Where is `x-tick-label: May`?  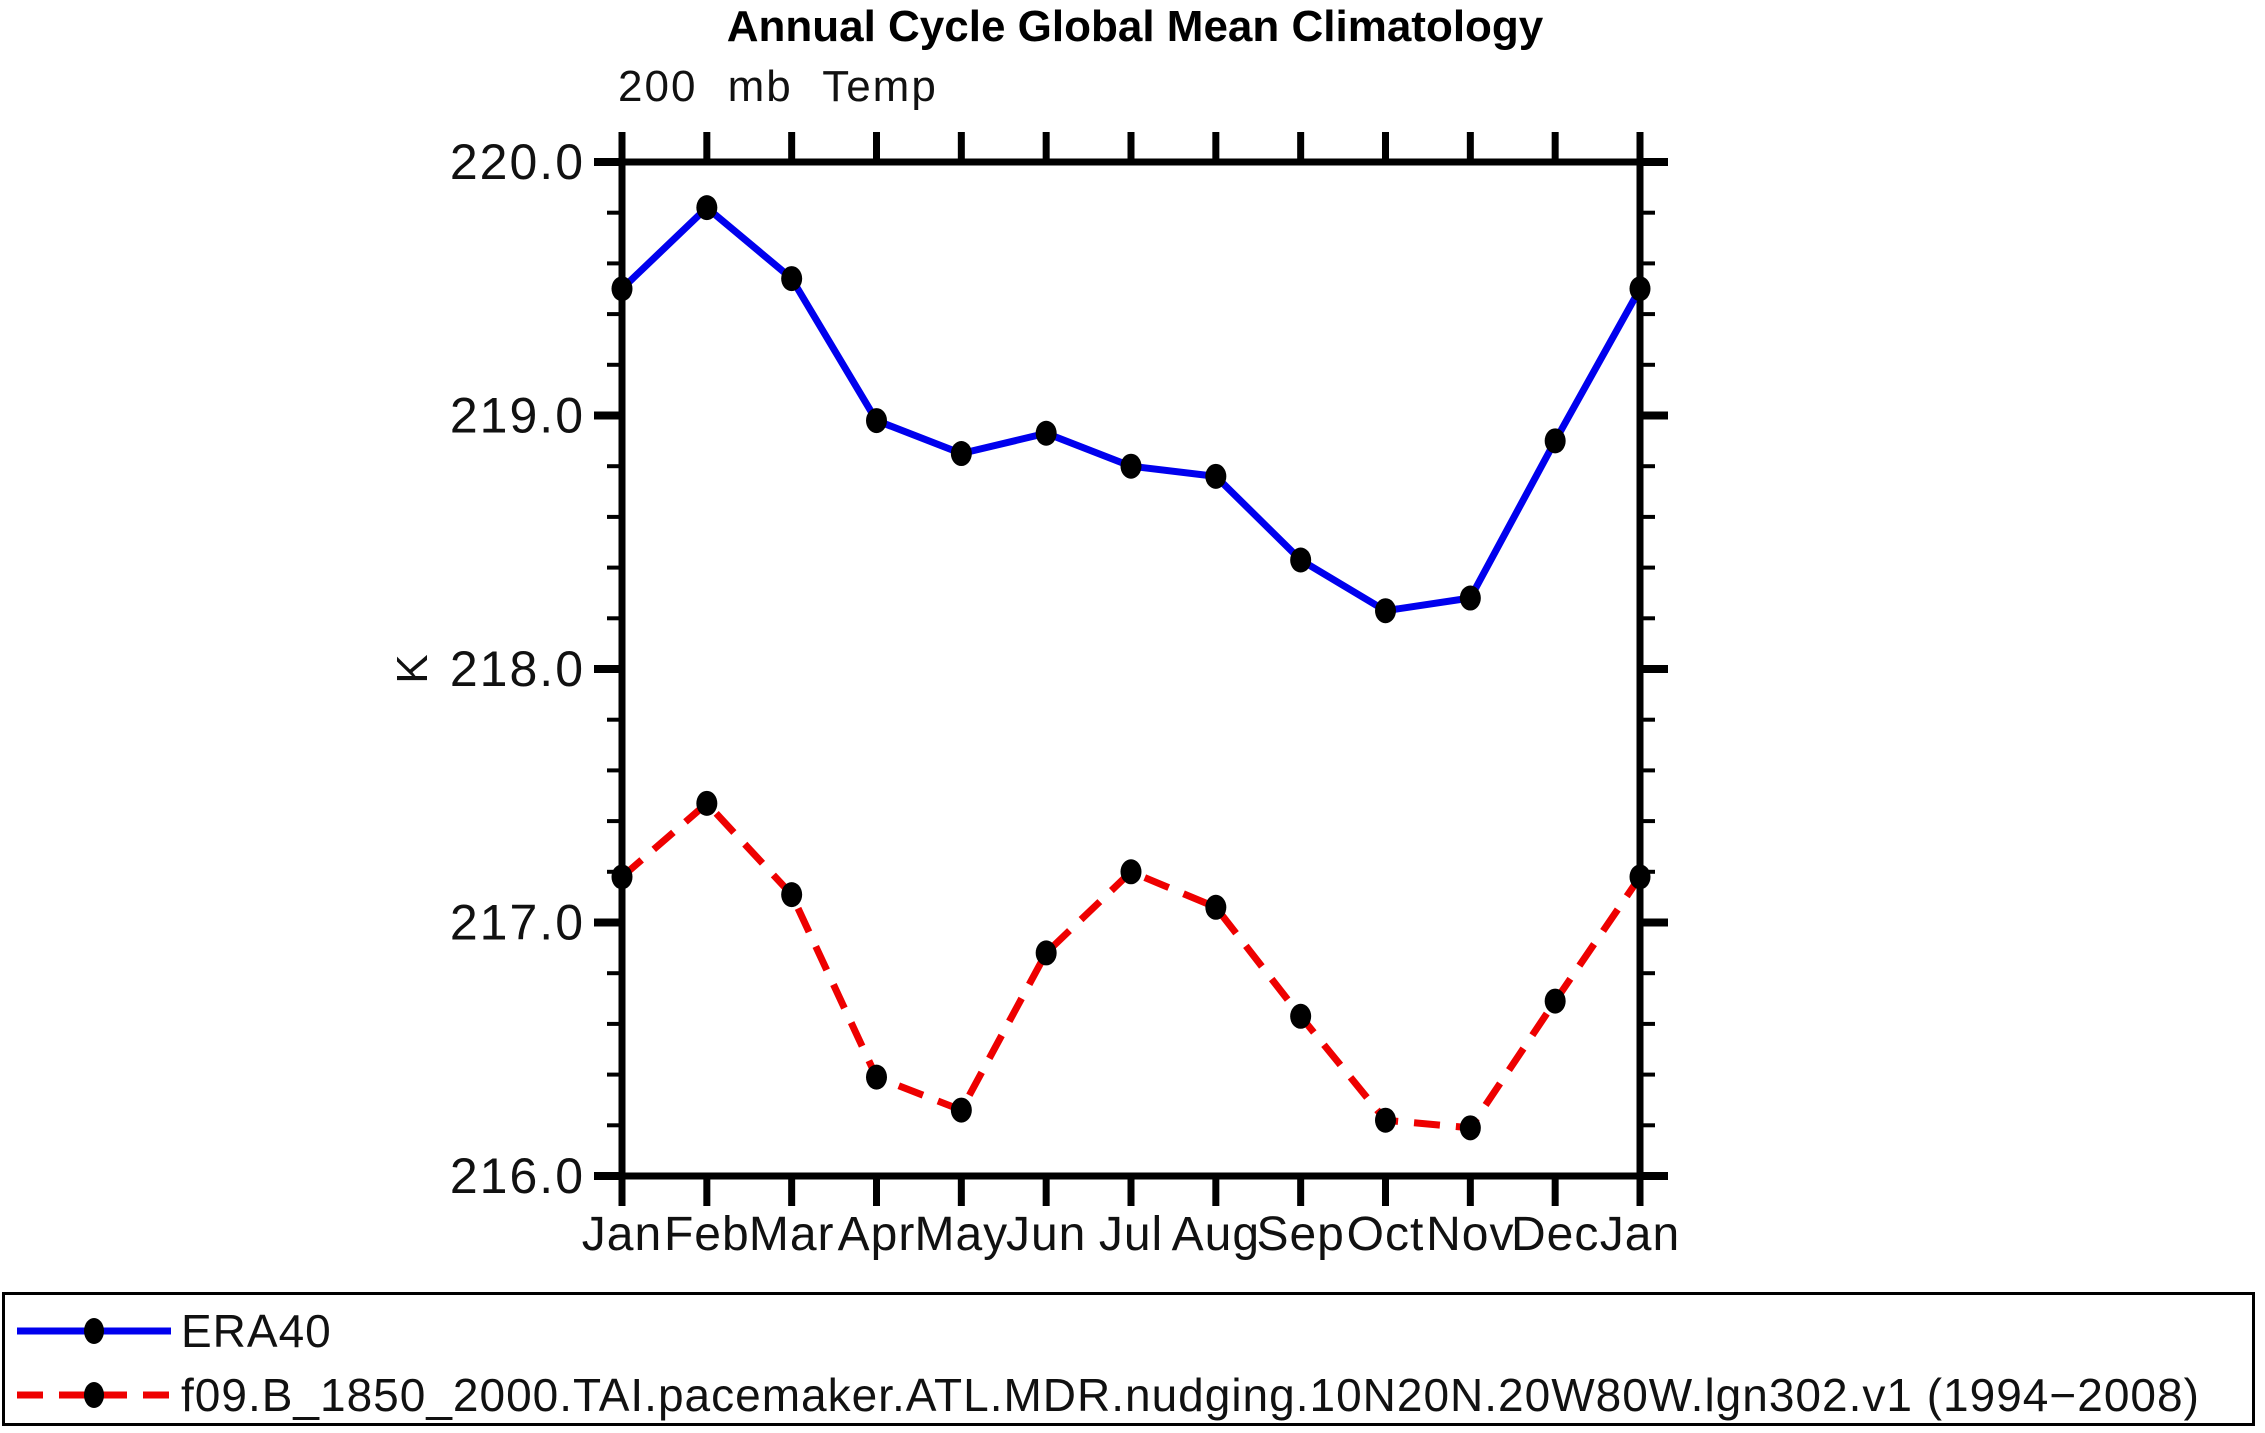 x-tick-label: May is located at coordinates (961, 1234).